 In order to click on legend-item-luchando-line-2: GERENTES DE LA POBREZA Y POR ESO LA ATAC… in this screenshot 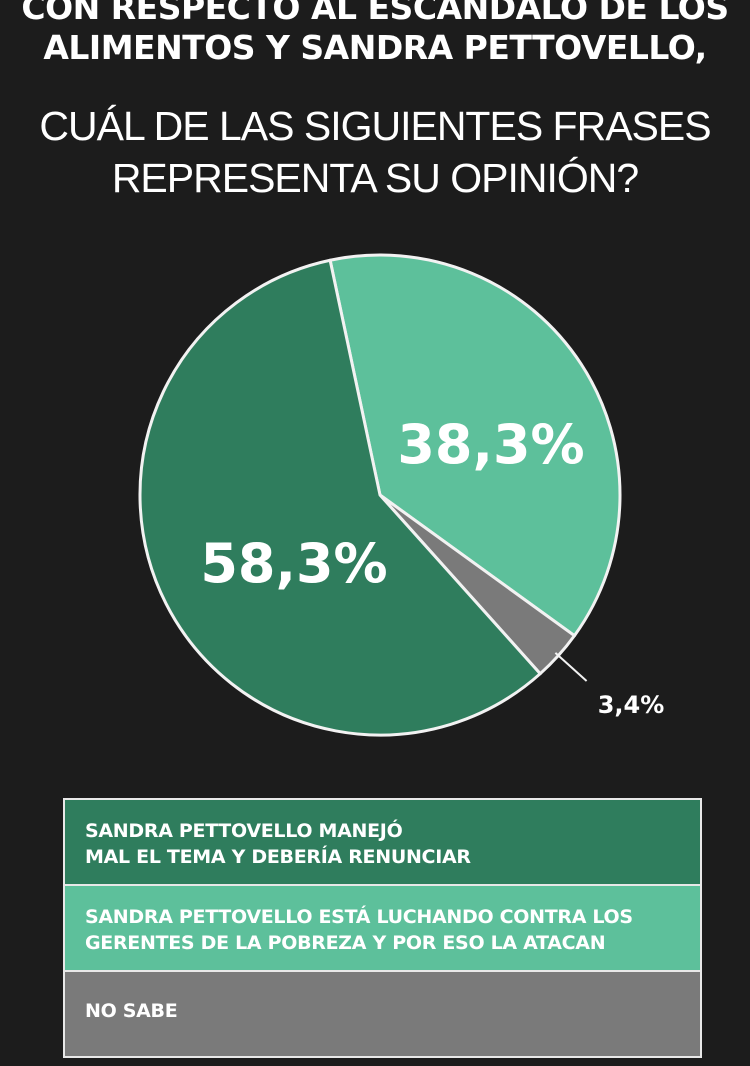, I will do `click(345, 943)`.